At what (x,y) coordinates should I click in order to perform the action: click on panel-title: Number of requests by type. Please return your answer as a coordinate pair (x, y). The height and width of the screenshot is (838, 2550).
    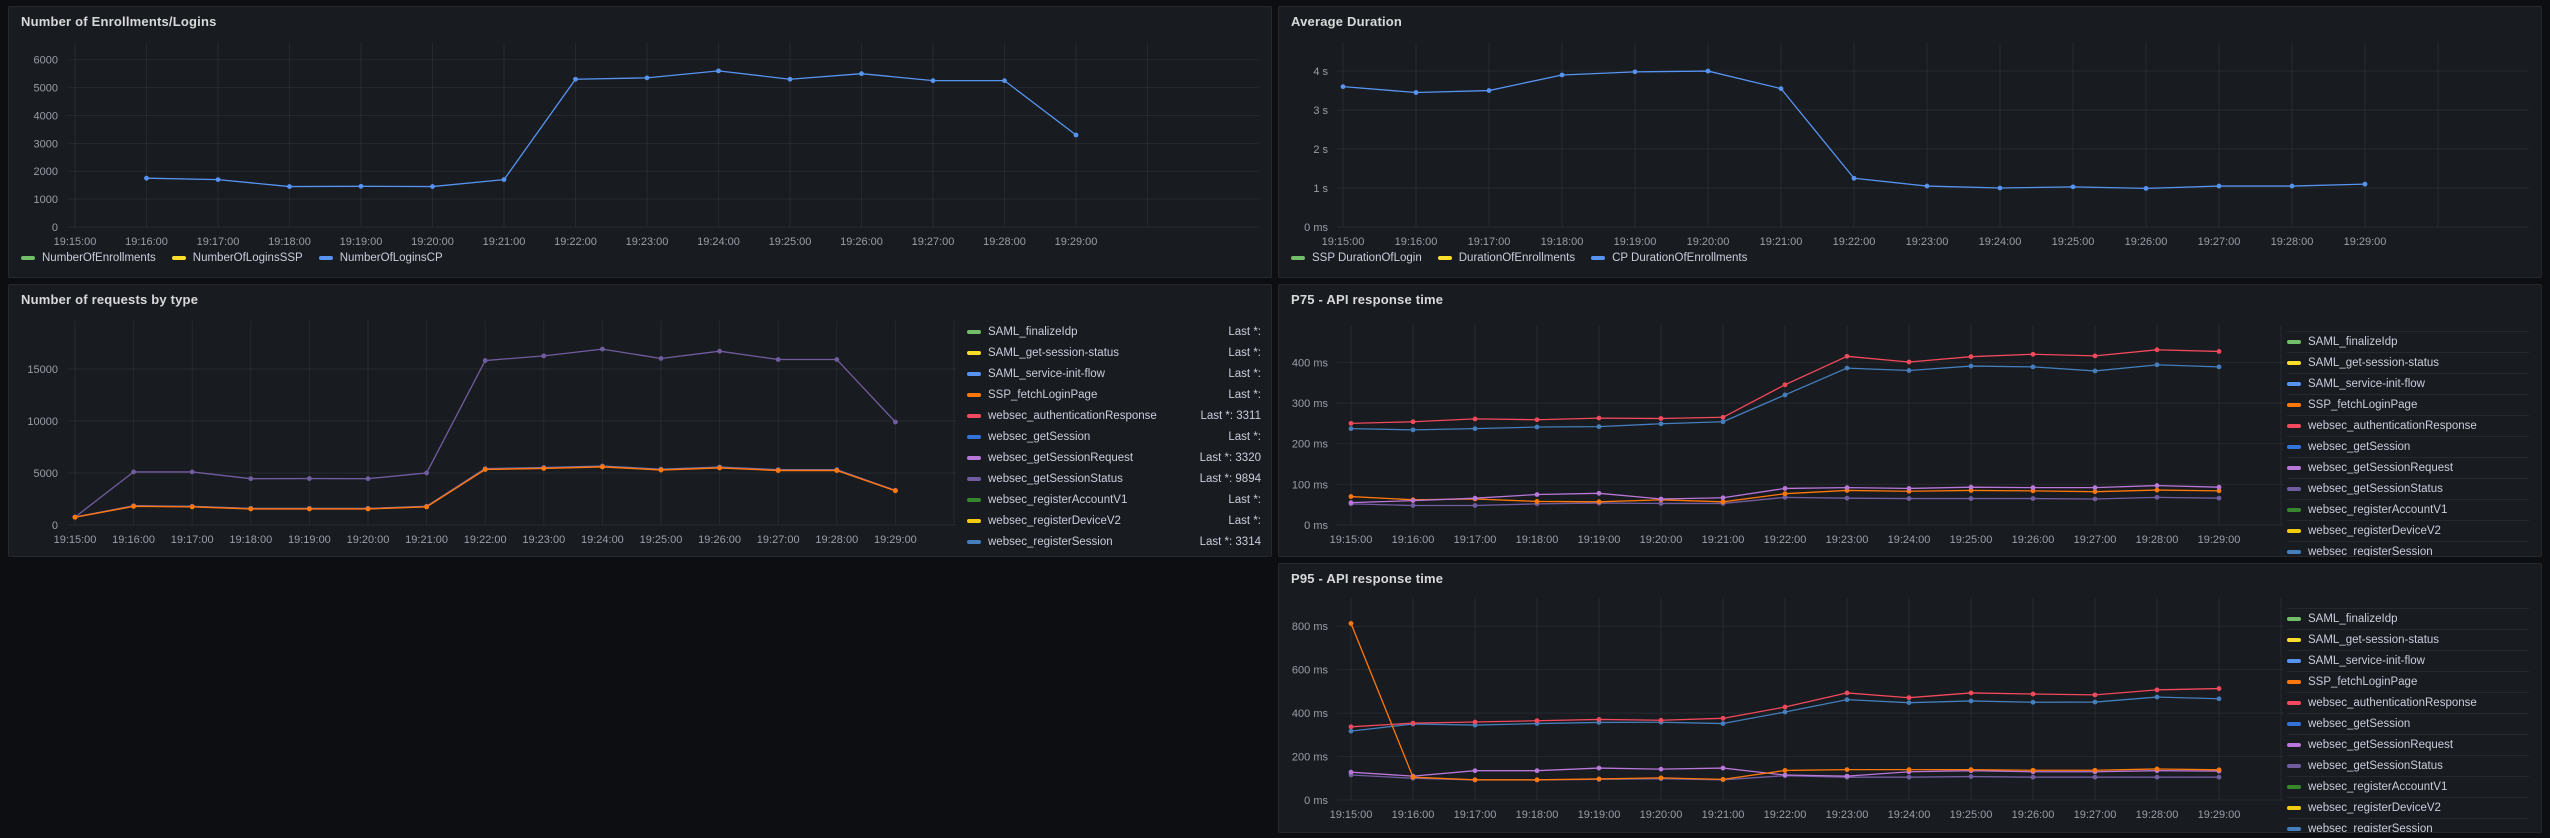
    Looking at the image, I should click on (110, 299).